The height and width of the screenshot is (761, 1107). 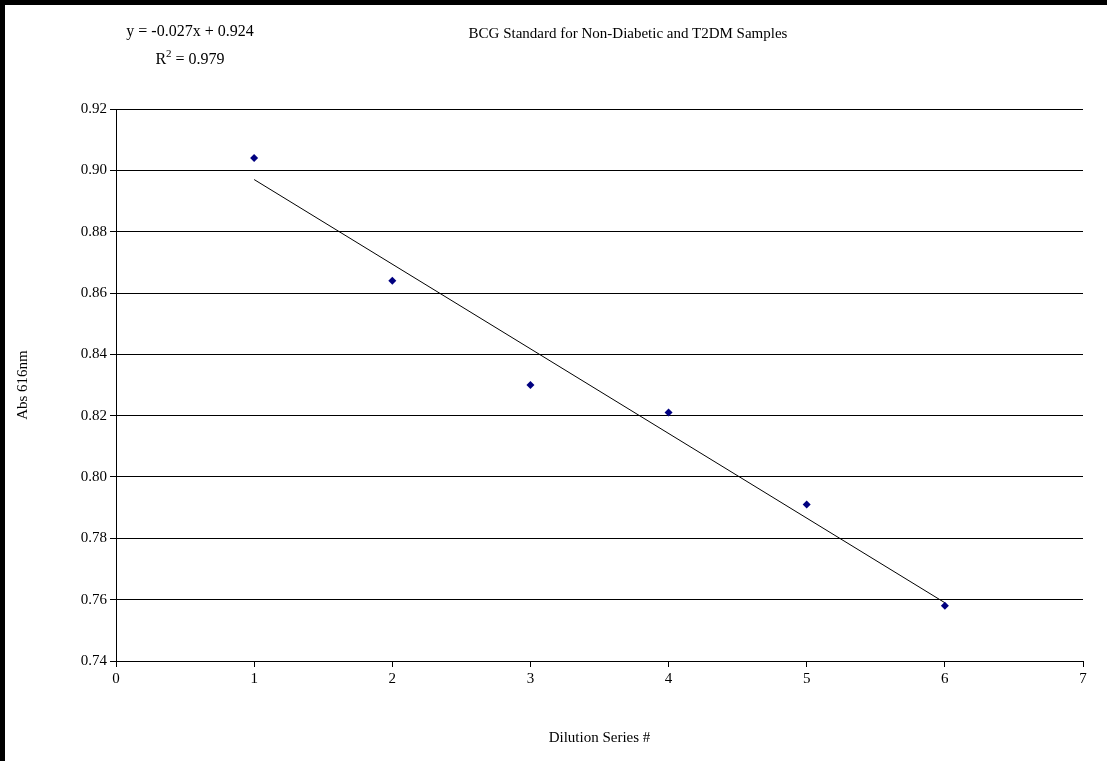 What do you see at coordinates (116, 677) in the screenshot?
I see `x-tick-label: 0` at bounding box center [116, 677].